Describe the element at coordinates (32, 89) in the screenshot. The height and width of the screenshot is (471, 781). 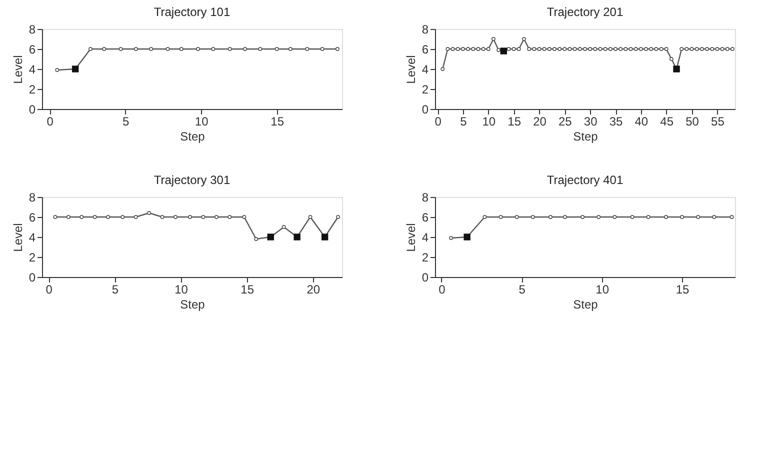
I see `y-tick-label: 2` at that location.